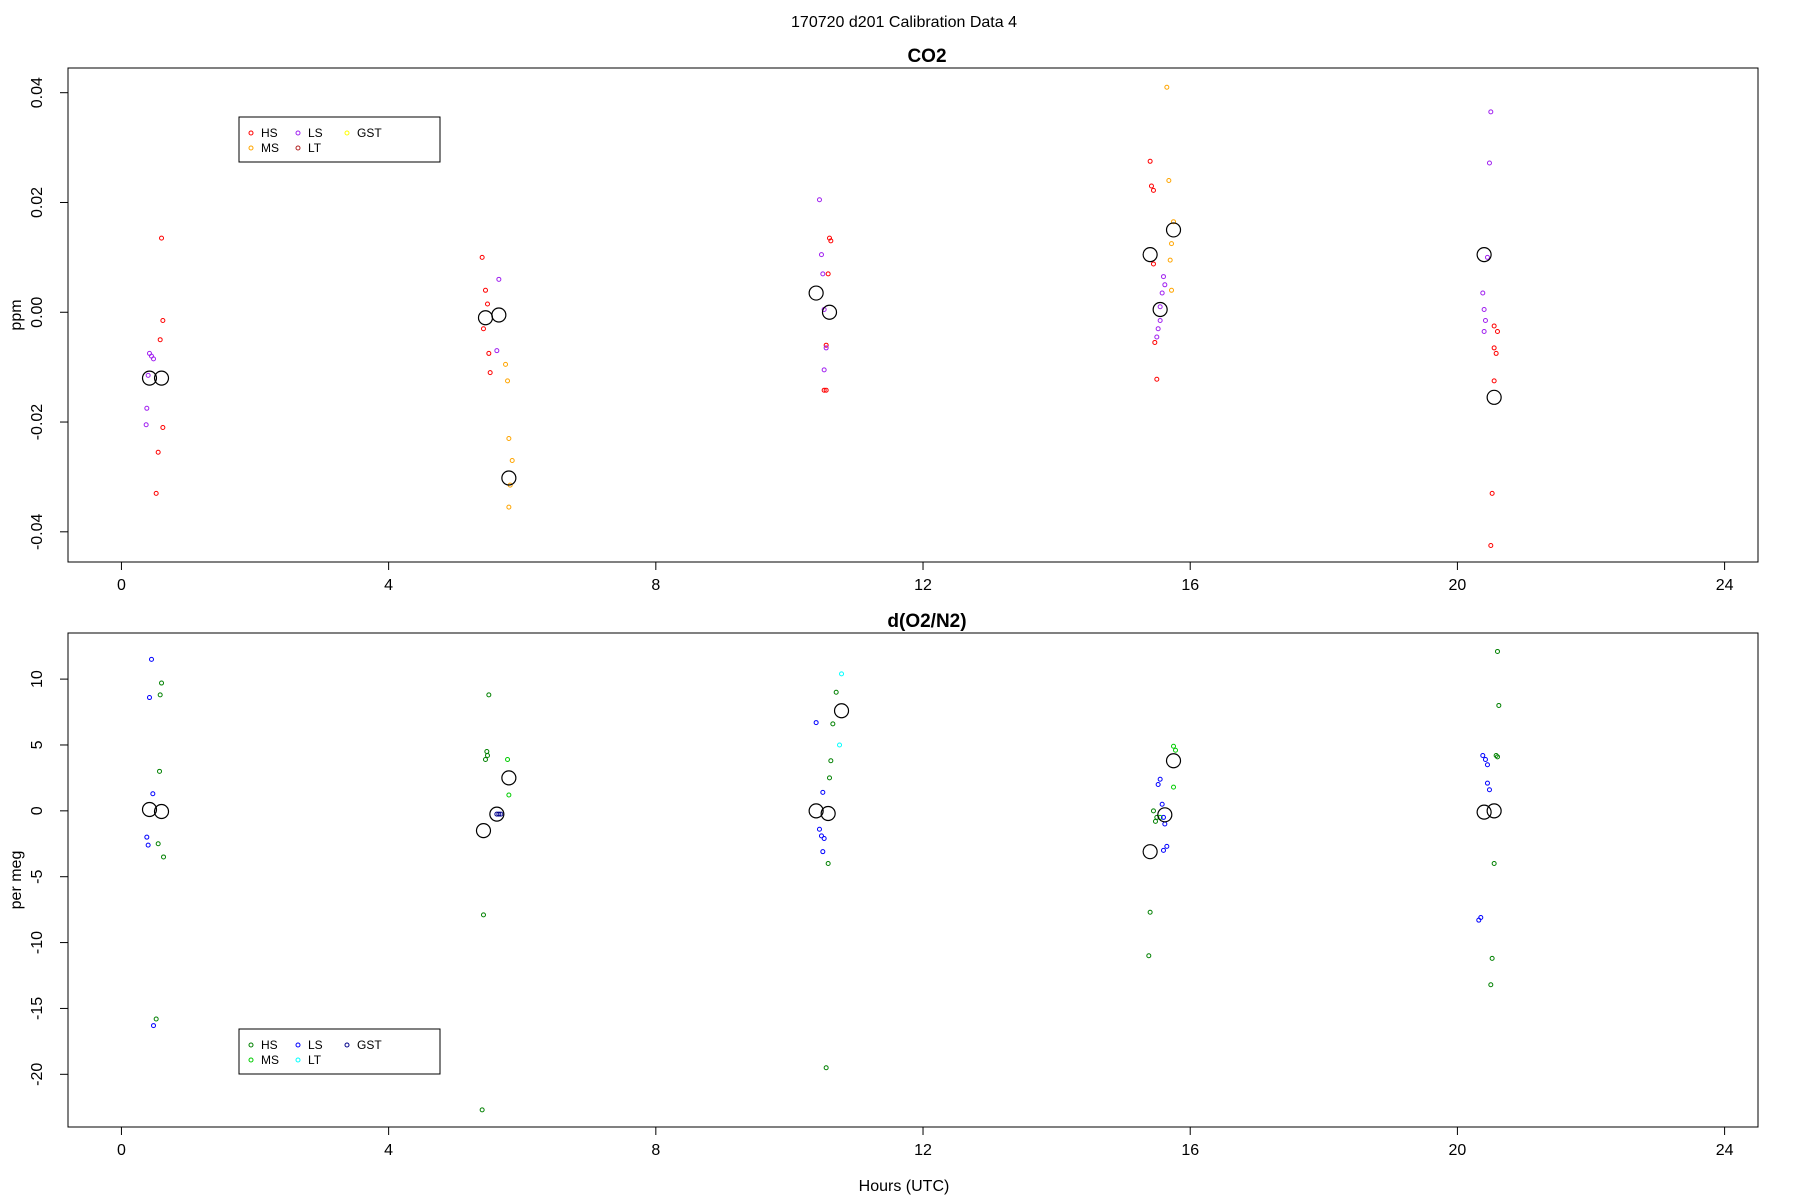 This screenshot has height=1200, width=1800. What do you see at coordinates (904, 1186) in the screenshot?
I see `x-axis-label: Hours (UTC)` at bounding box center [904, 1186].